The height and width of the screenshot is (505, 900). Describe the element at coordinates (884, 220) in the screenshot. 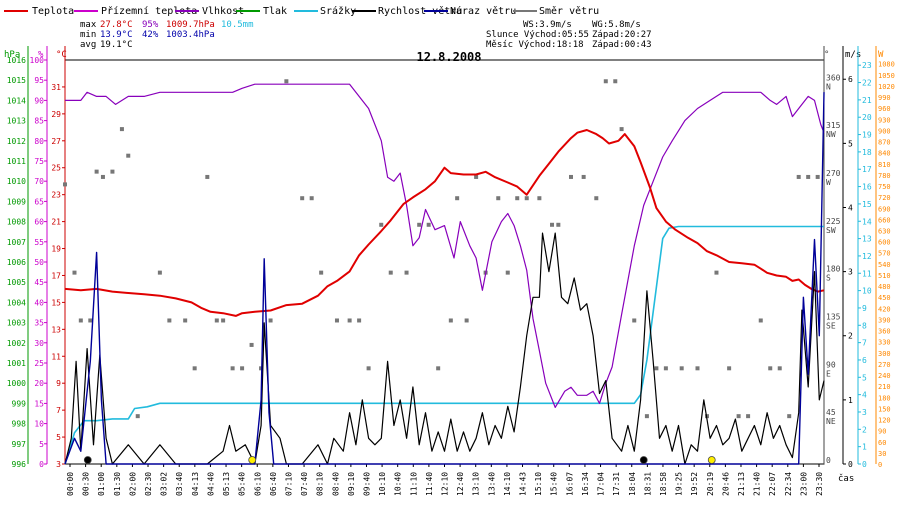

I see `radiation-tick-label: 660` at that location.